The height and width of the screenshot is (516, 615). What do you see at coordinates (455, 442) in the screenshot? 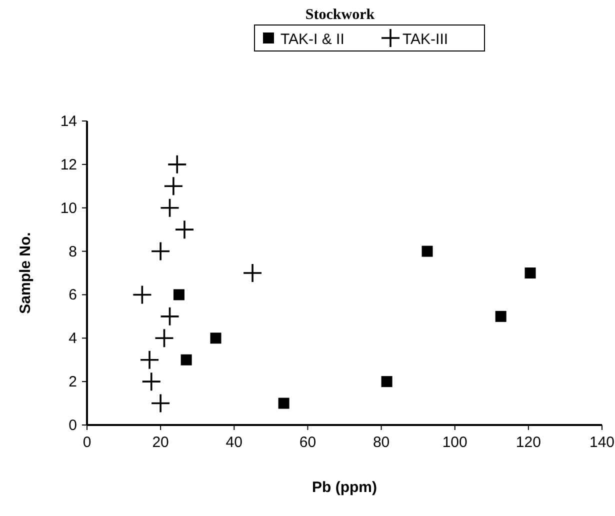
I see `x-tick-label: 100` at bounding box center [455, 442].